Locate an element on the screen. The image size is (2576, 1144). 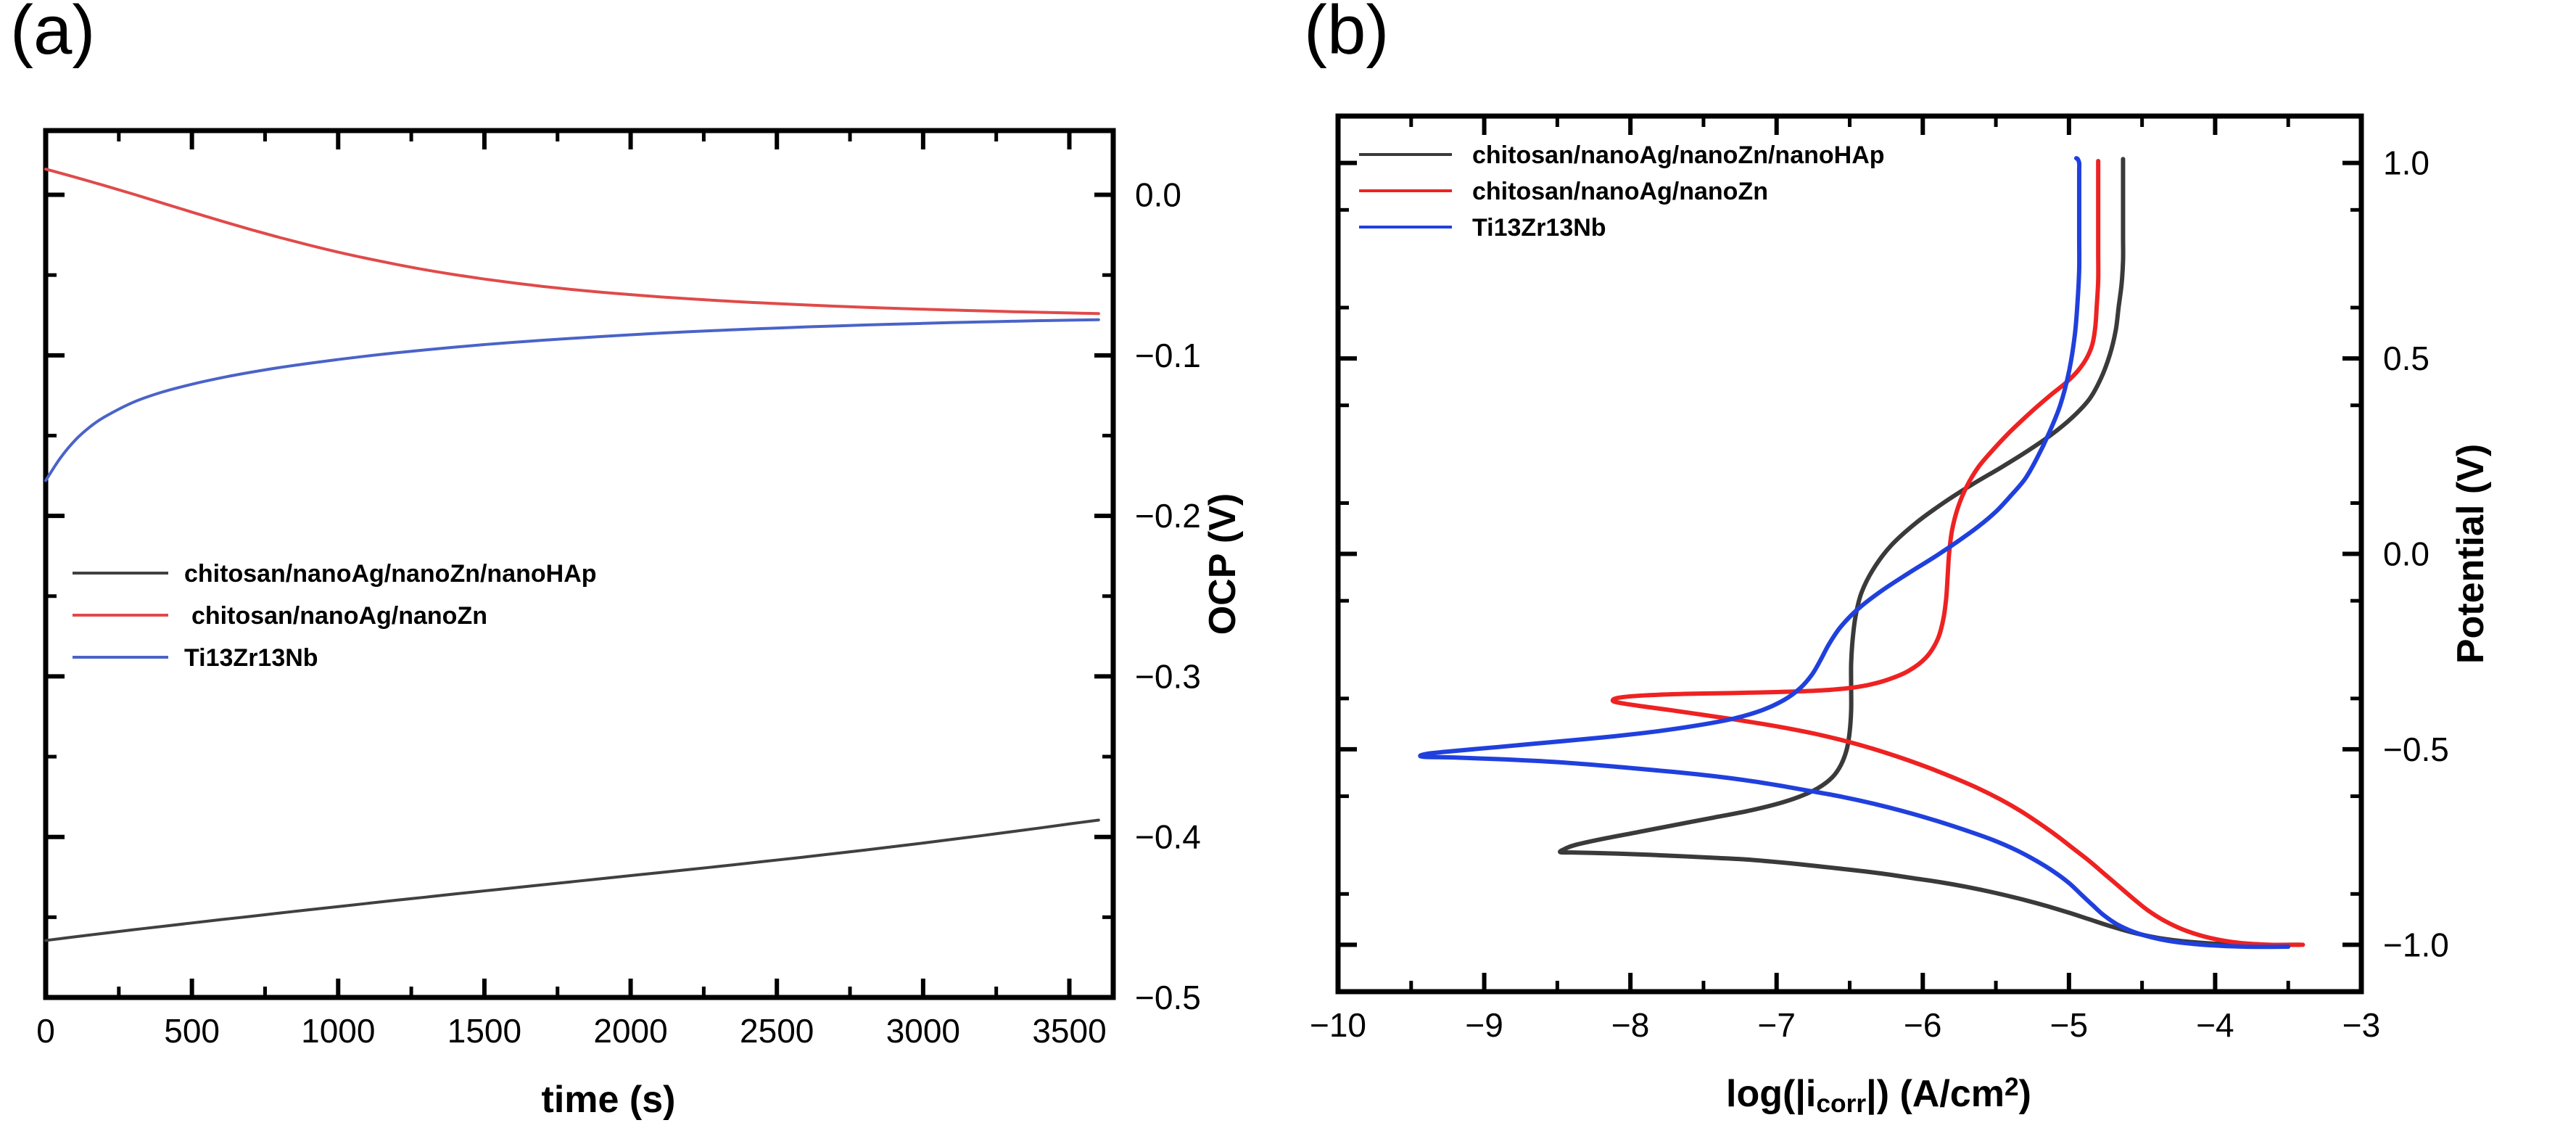
x-tick-label: −5 is located at coordinates (2069, 1025).